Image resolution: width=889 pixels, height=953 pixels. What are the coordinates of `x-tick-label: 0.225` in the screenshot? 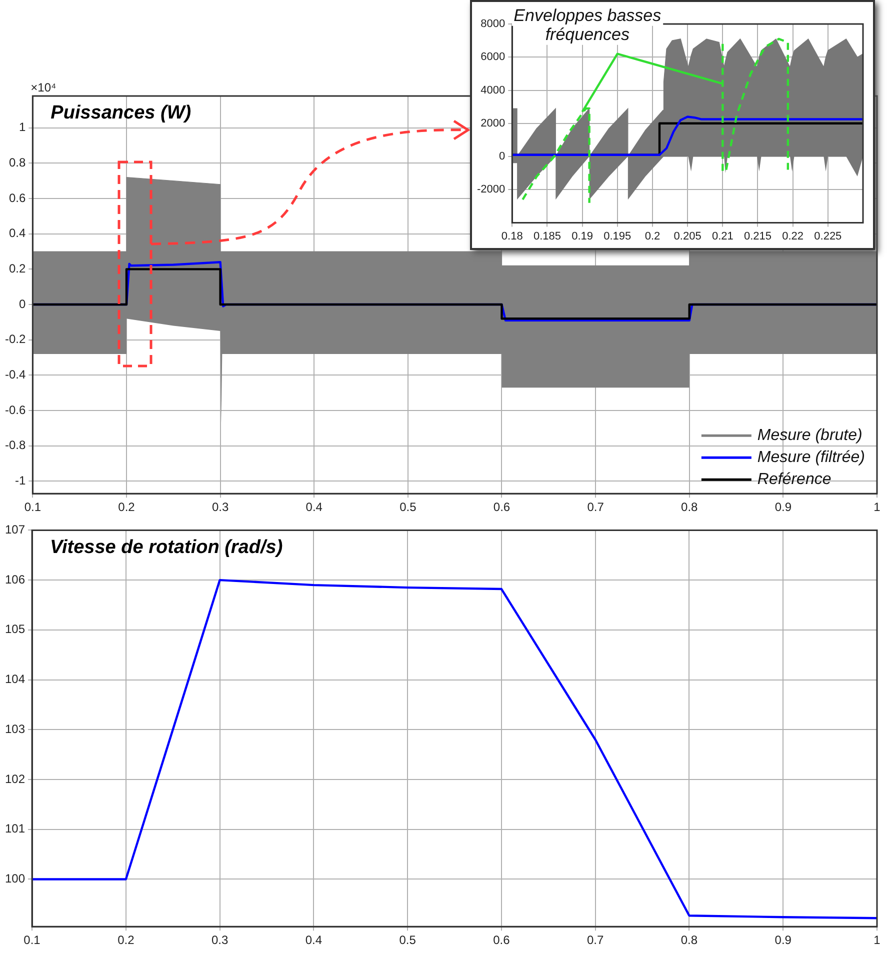 It's located at (828, 236).